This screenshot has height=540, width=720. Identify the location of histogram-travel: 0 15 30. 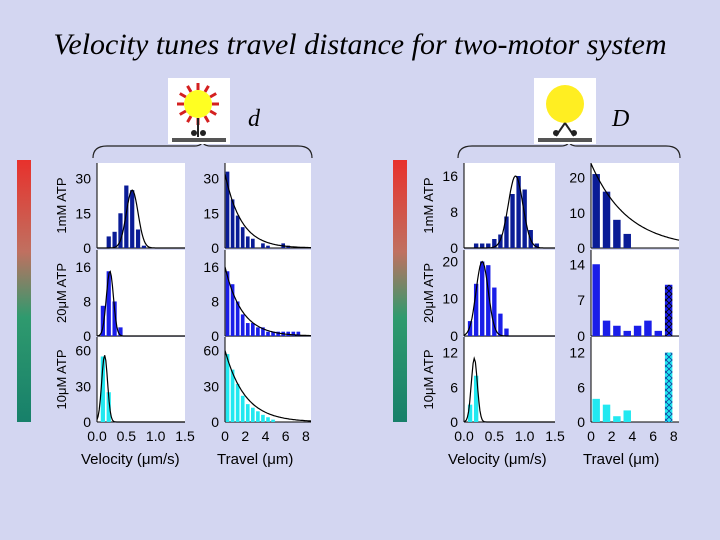
(257, 209).